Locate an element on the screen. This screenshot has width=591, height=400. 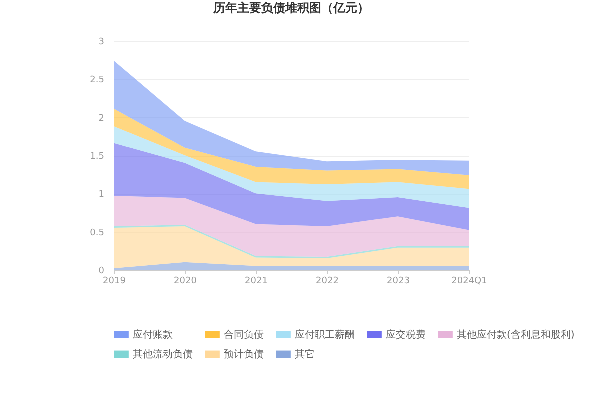
y-tick-label: 1 is located at coordinates (101, 195).